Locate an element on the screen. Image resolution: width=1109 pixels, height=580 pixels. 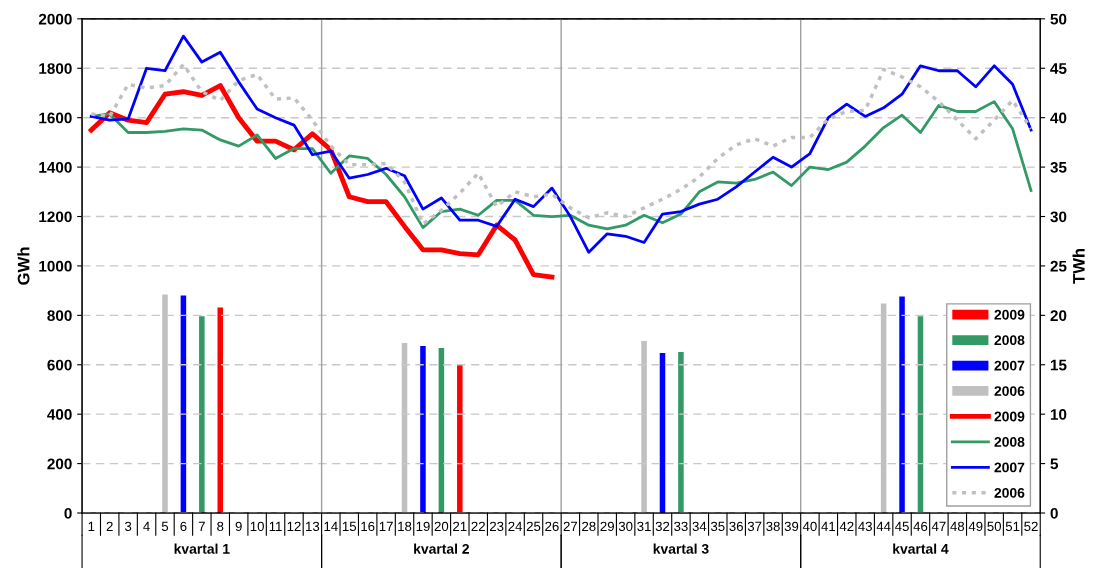
x-tick-label: 44 is located at coordinates (883, 526).